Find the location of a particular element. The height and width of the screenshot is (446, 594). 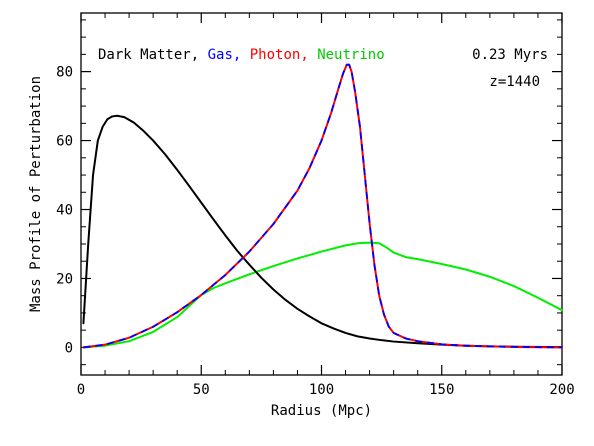

y-tick-label: 80 is located at coordinates (64, 73).